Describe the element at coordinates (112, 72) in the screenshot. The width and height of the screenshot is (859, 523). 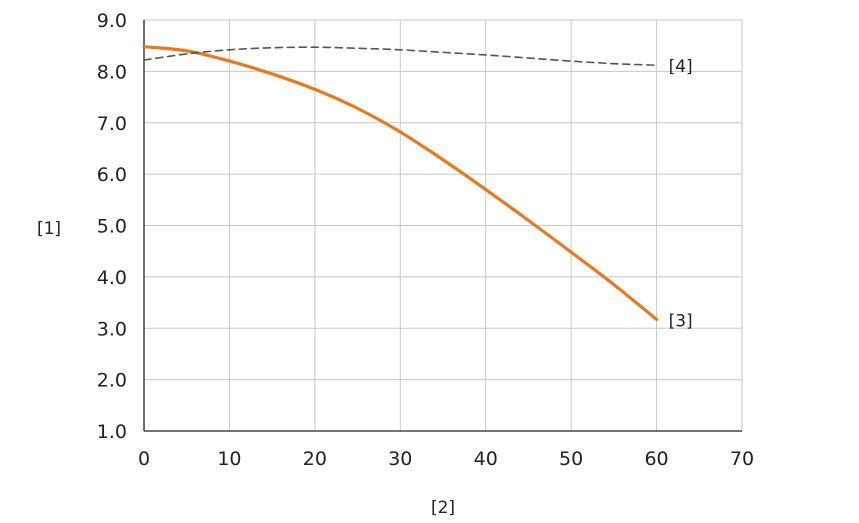
I see `y-tick-label: 8.0` at that location.